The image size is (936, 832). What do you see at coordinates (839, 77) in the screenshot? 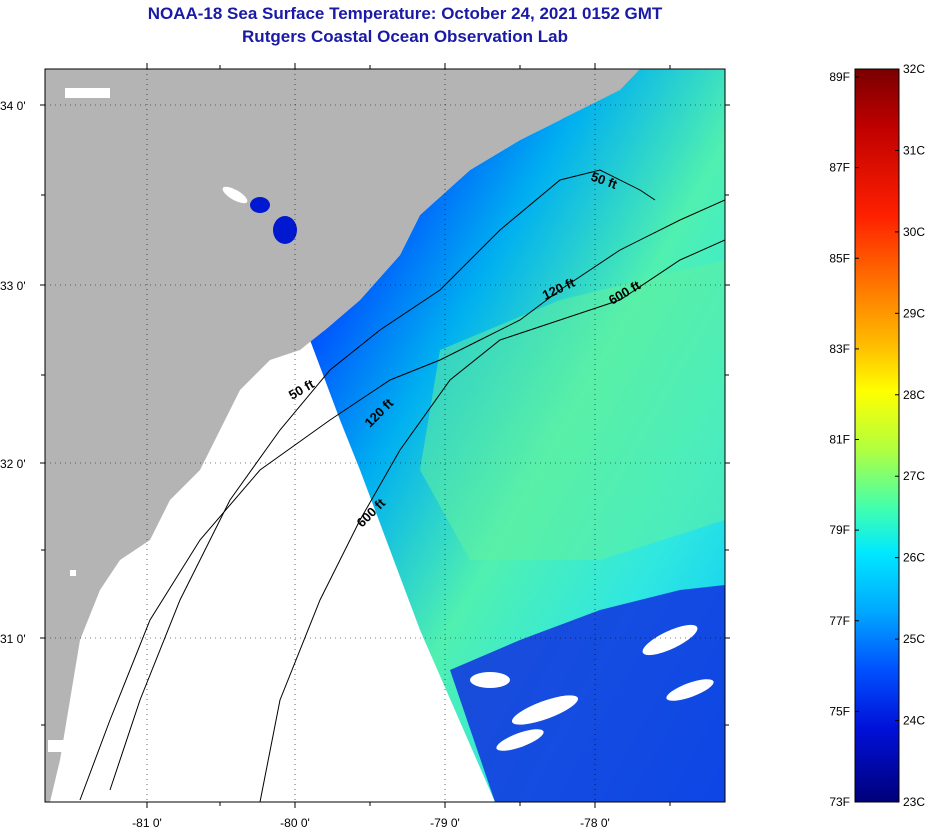
I see `colorbar-f-label: 89F` at bounding box center [839, 77].